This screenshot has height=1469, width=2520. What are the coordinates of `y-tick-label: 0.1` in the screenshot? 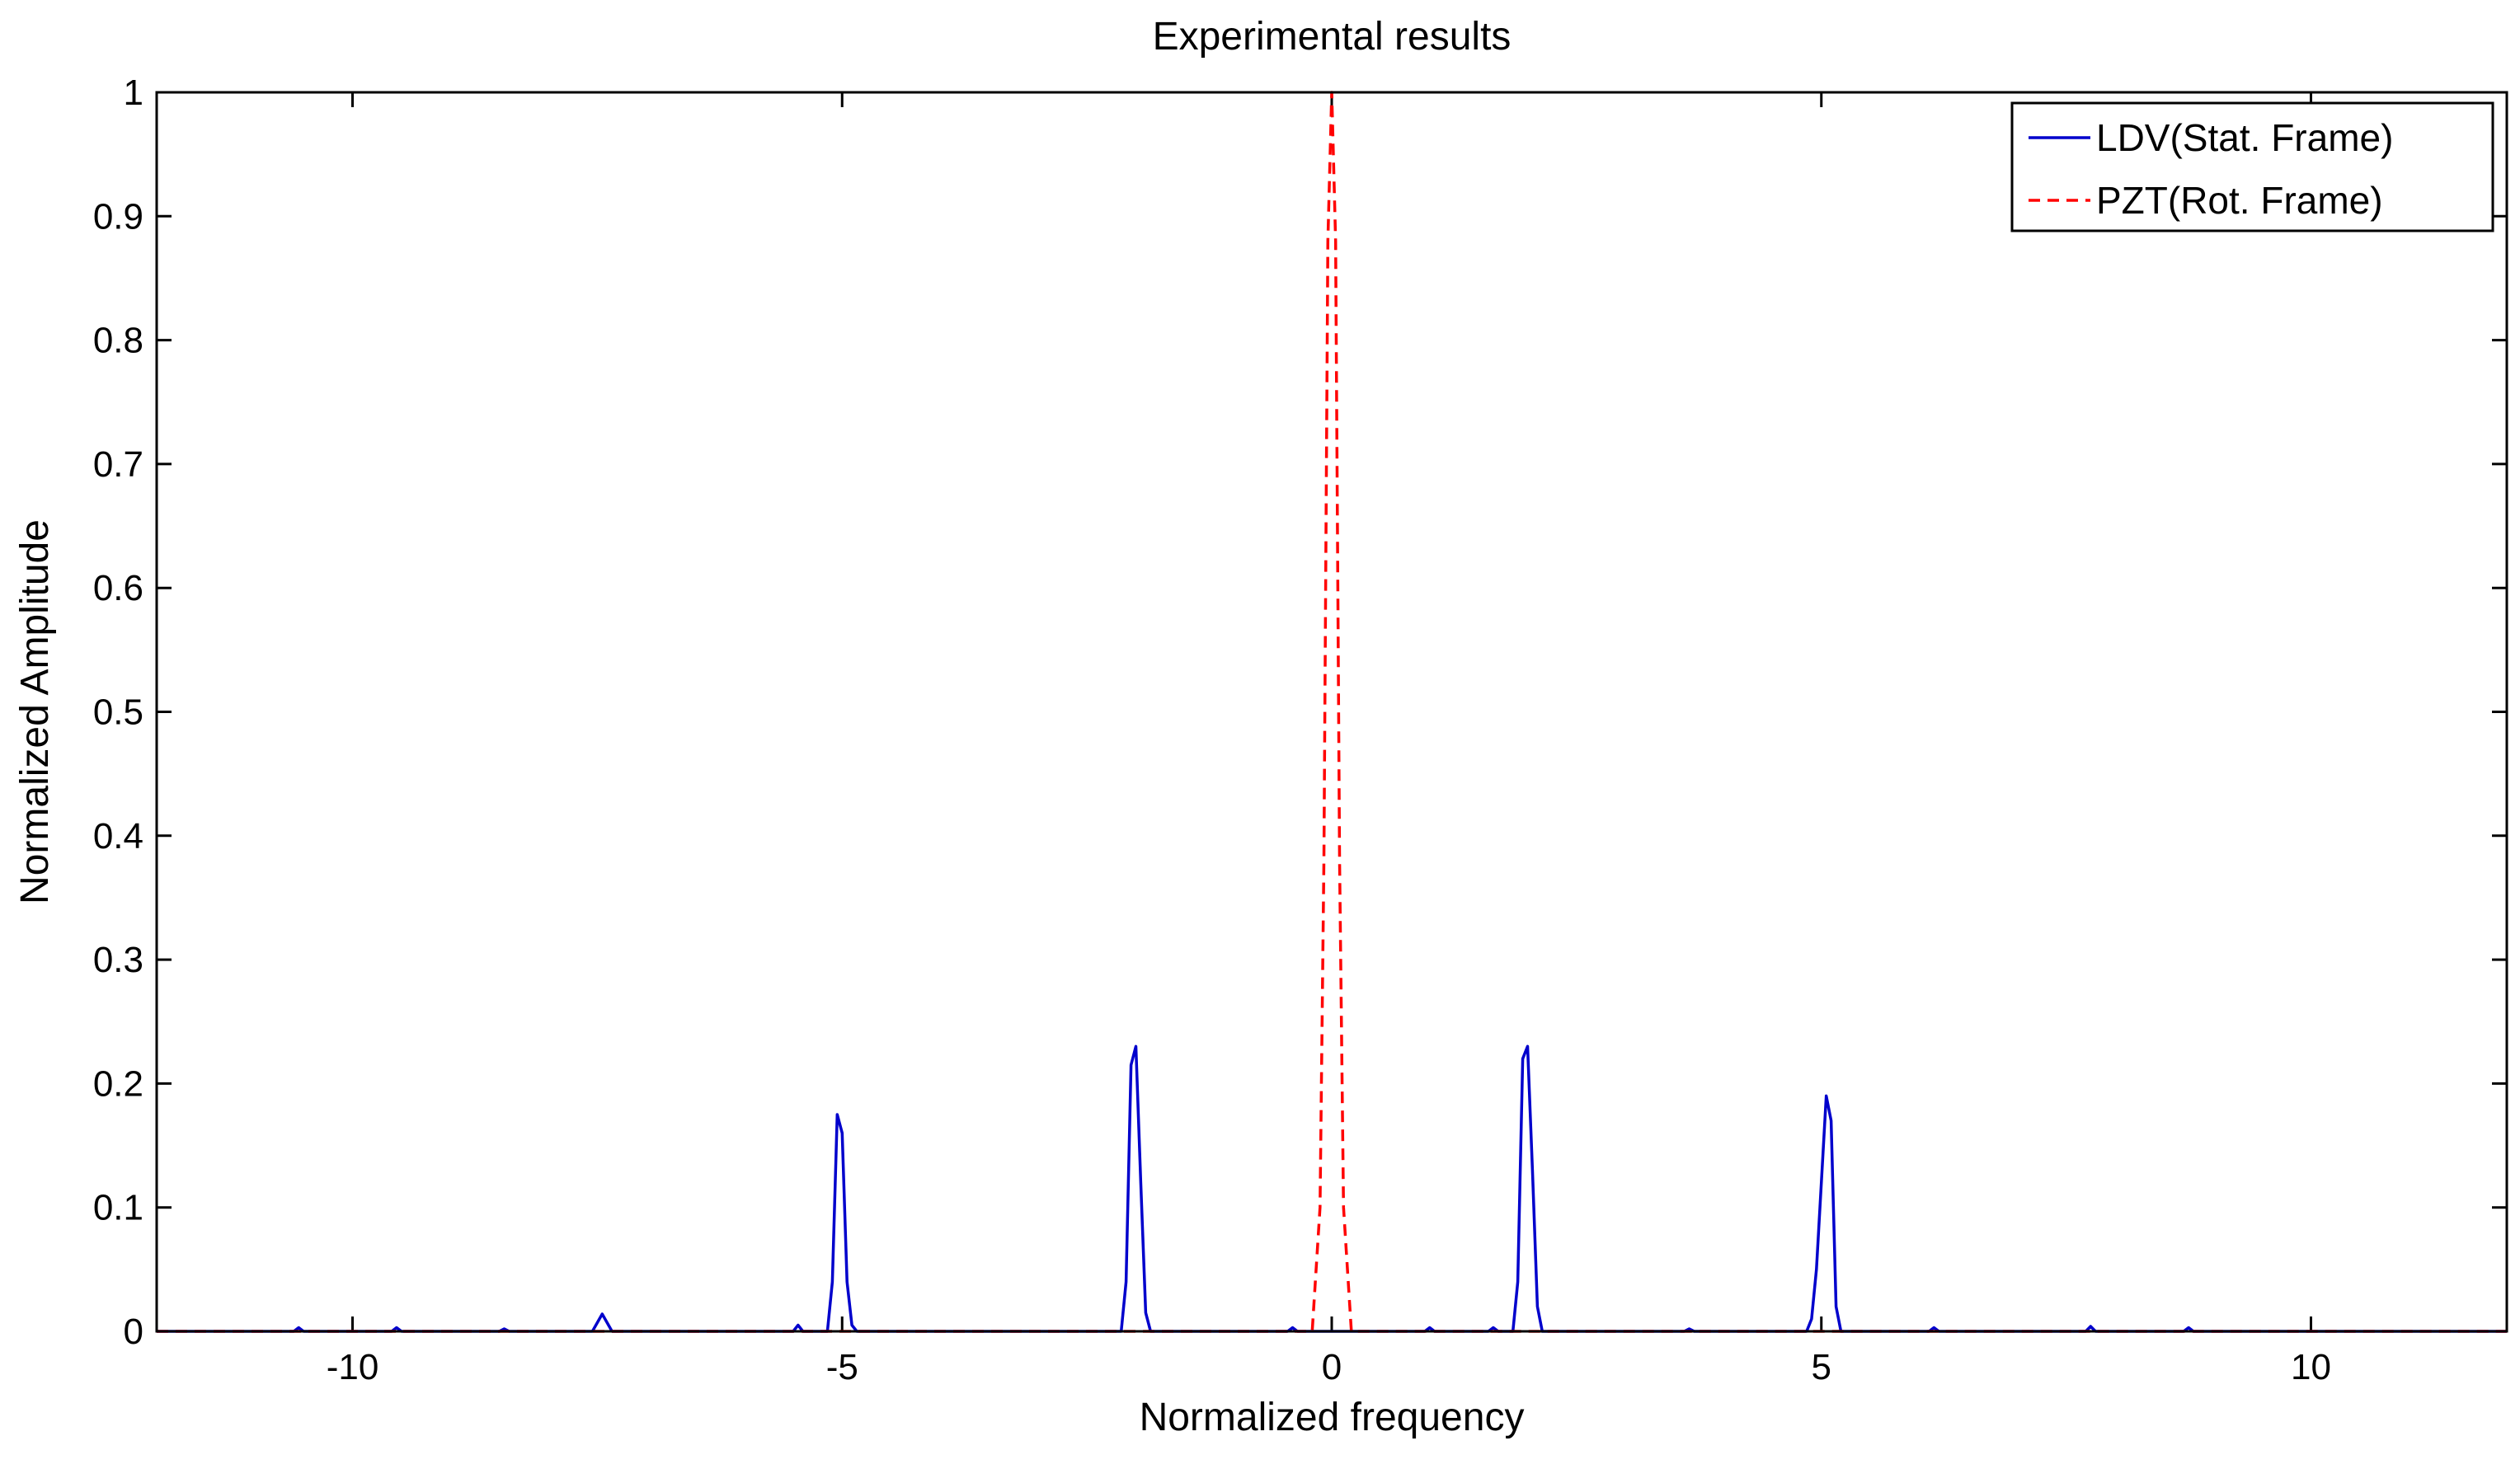 It's located at (118, 1208).